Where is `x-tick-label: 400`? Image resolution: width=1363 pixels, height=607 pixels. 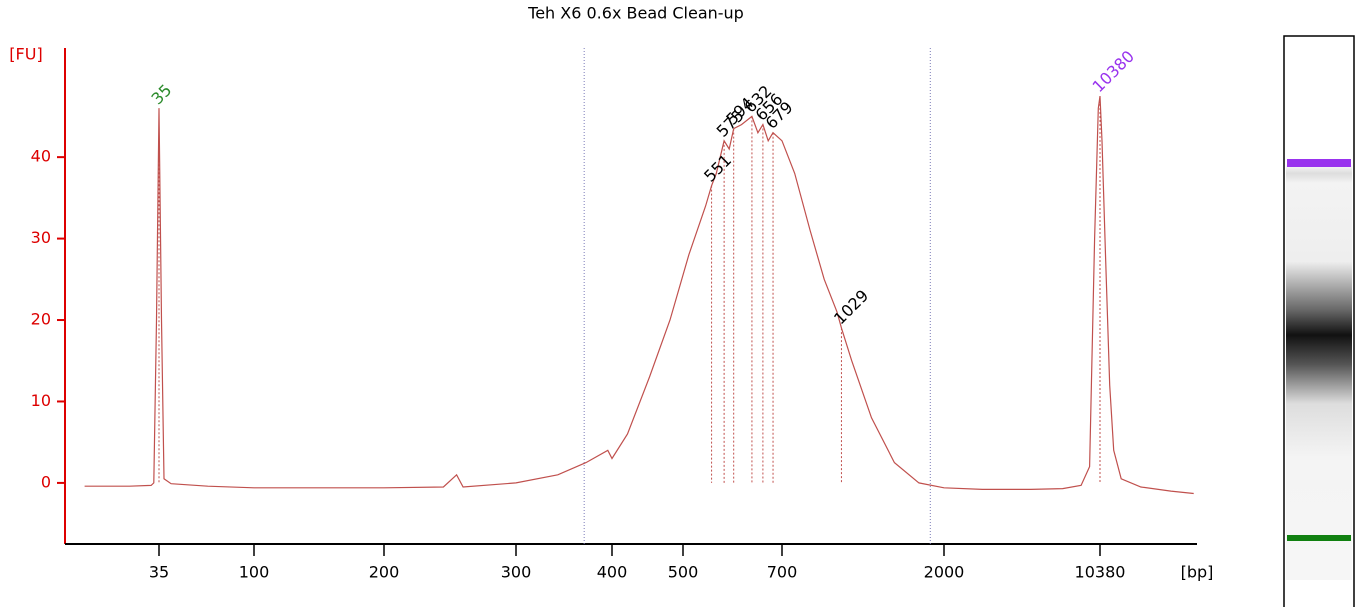 x-tick-label: 400 is located at coordinates (612, 572).